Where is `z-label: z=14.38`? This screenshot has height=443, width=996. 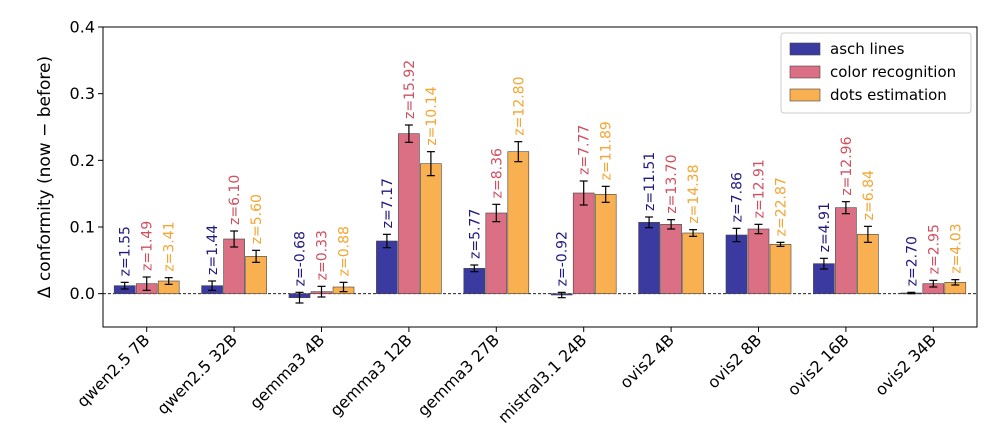
z-label: z=14.38 is located at coordinates (694, 193).